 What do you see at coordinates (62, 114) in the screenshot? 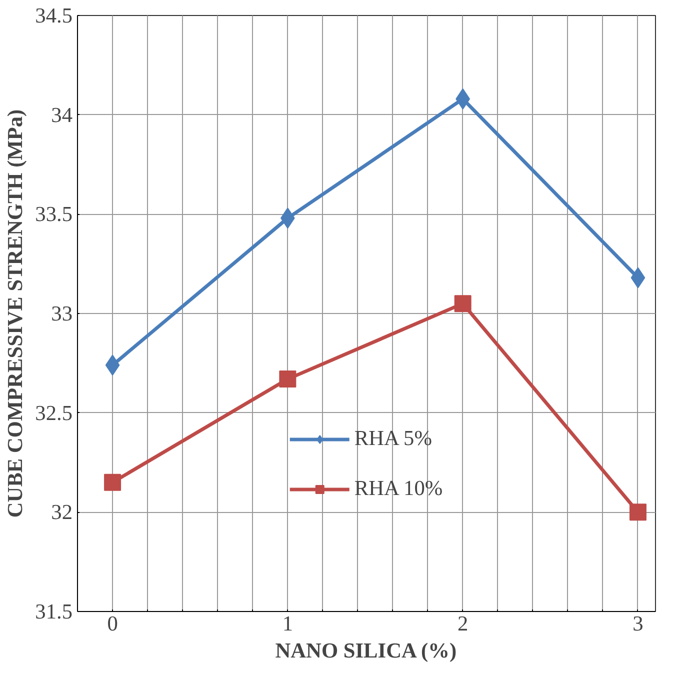
I see `y-tick-label: 34` at bounding box center [62, 114].